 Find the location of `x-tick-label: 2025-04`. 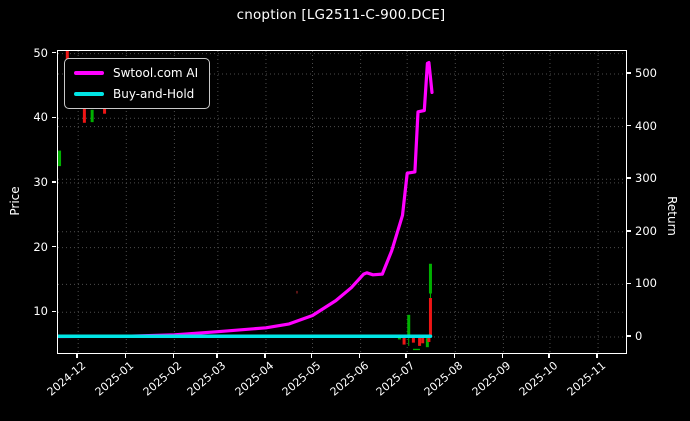

x-tick-label: 2025-04 is located at coordinates (254, 379).